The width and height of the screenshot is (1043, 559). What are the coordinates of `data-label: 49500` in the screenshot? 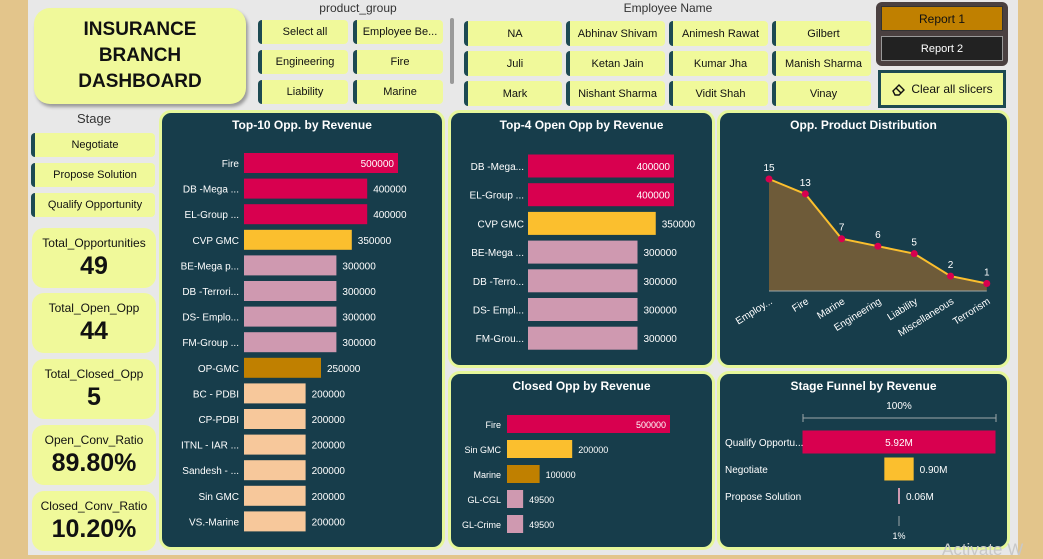 It's located at (541, 500).